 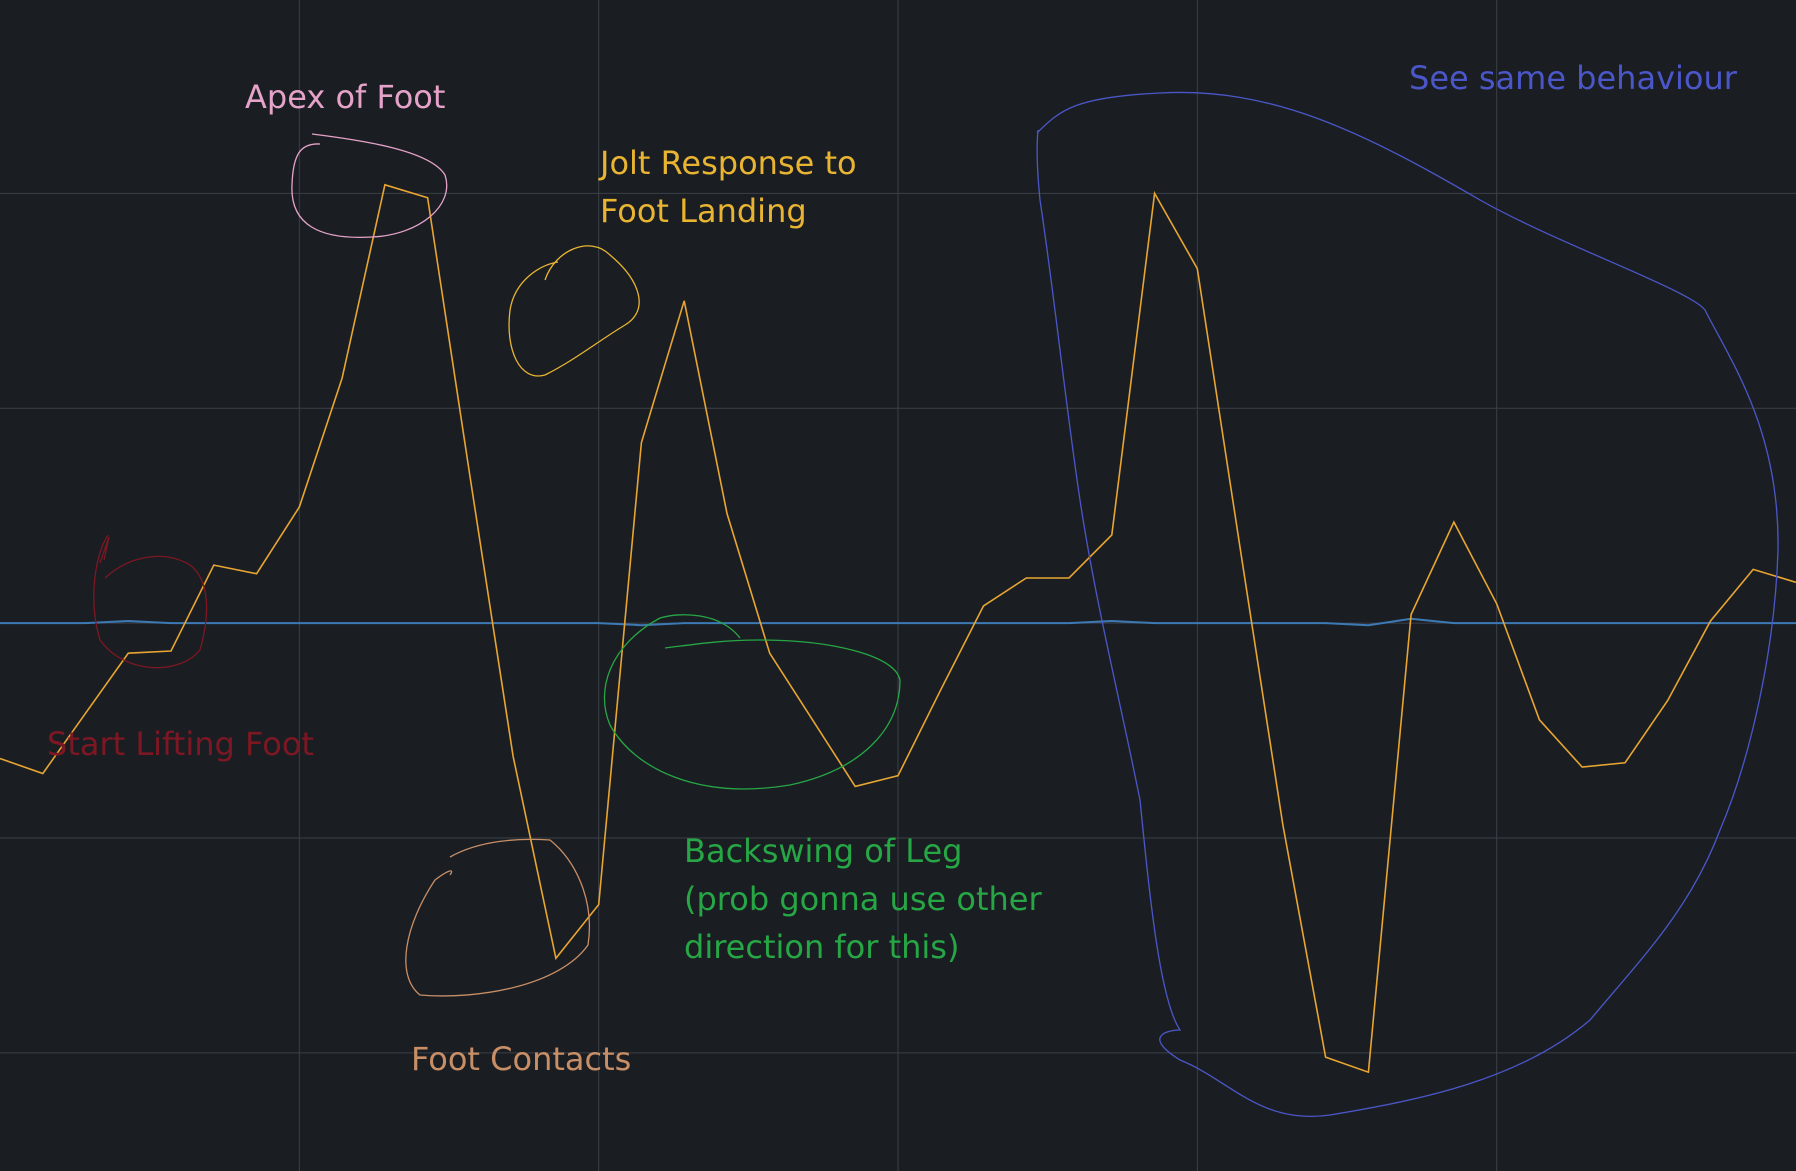 I want to click on series-line-baseline, so click(x=898, y=622).